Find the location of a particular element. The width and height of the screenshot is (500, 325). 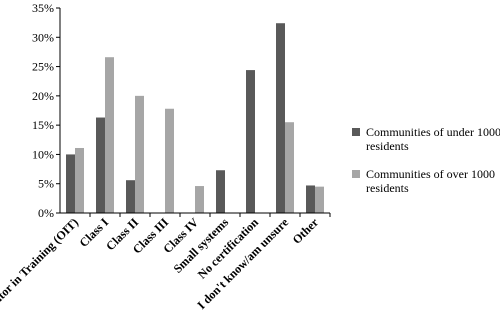

y-tick-label: 35% is located at coordinates (43, 8).